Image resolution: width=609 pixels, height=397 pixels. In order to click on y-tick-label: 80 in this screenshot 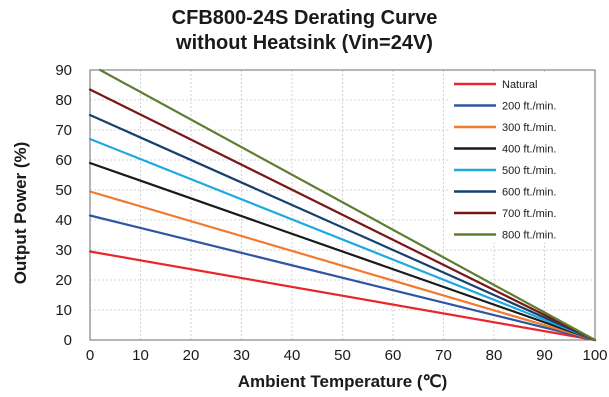, I will do `click(63, 100)`.